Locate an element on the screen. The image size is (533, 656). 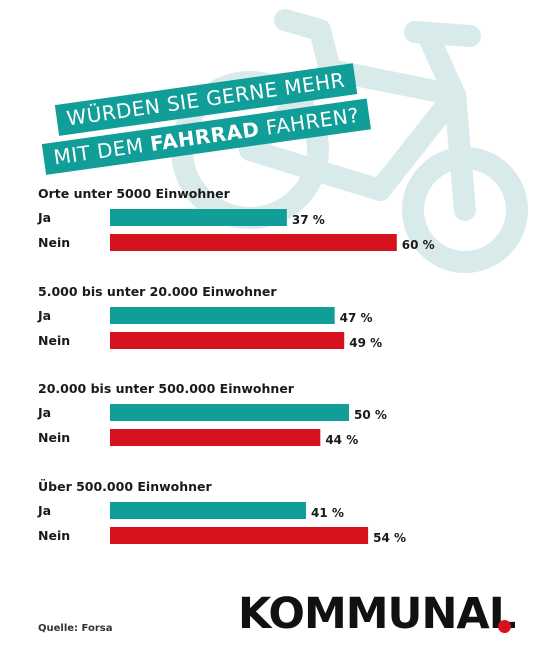
group-title: 5.000 bis unter 20.000 Einwohner is located at coordinates (157, 291).